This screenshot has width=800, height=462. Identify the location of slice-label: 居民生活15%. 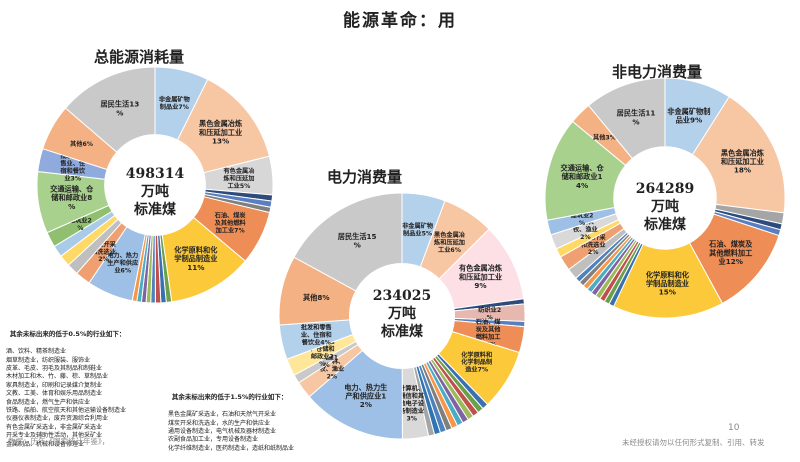
(357, 241).